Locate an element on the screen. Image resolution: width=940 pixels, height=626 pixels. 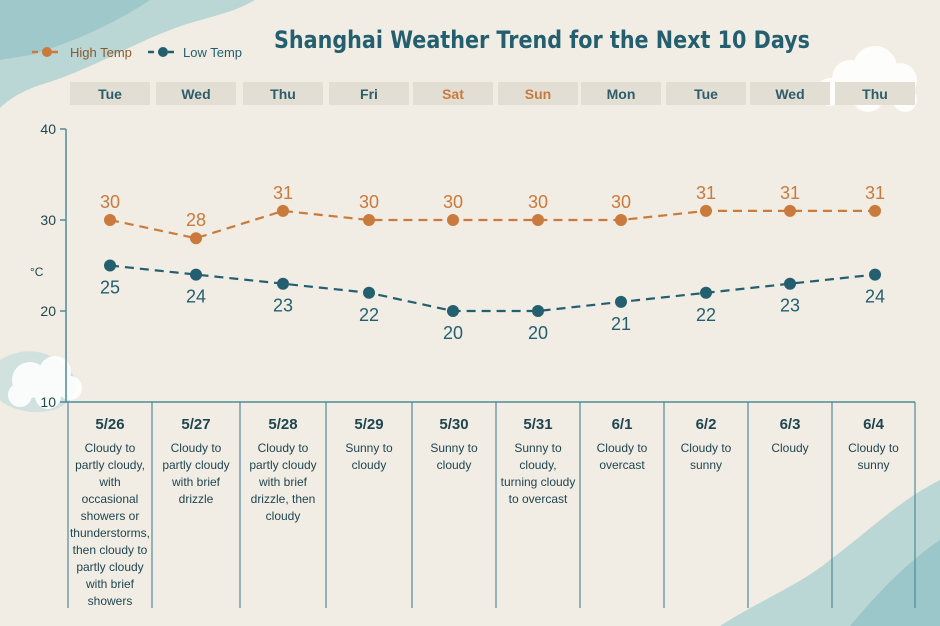
date-label: 5/28 is located at coordinates (282, 424).